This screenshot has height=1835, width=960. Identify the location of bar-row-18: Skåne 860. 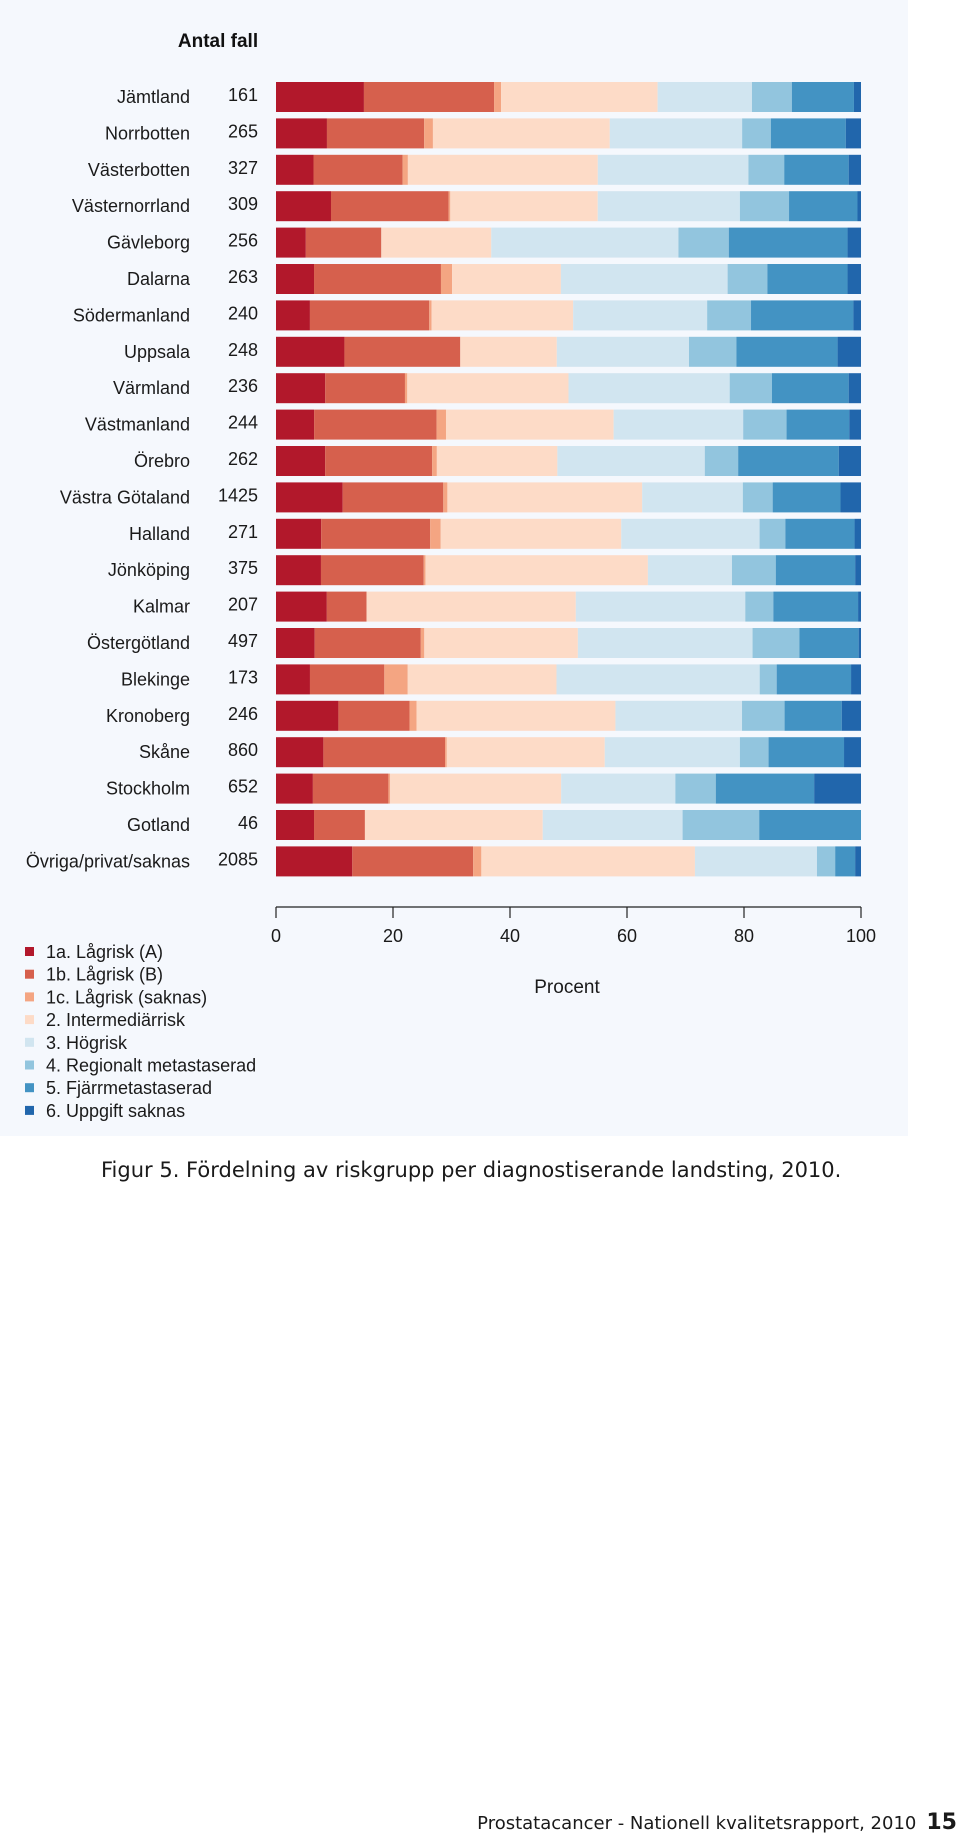
(500, 752).